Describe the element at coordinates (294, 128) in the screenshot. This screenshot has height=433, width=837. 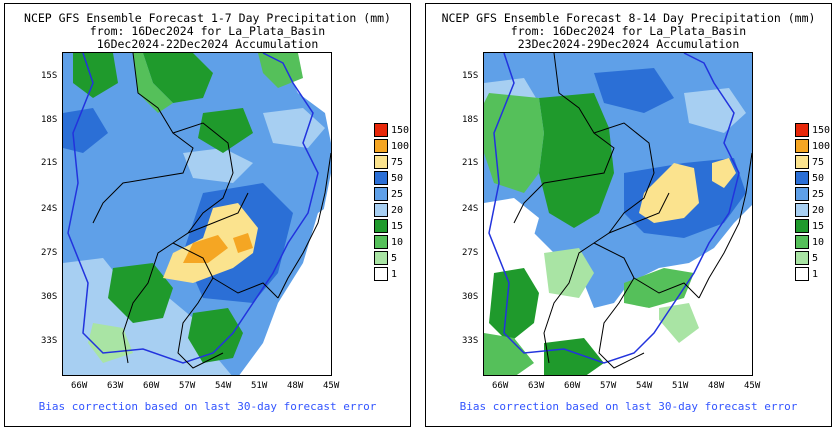
I see `precip-region-20mm` at that location.